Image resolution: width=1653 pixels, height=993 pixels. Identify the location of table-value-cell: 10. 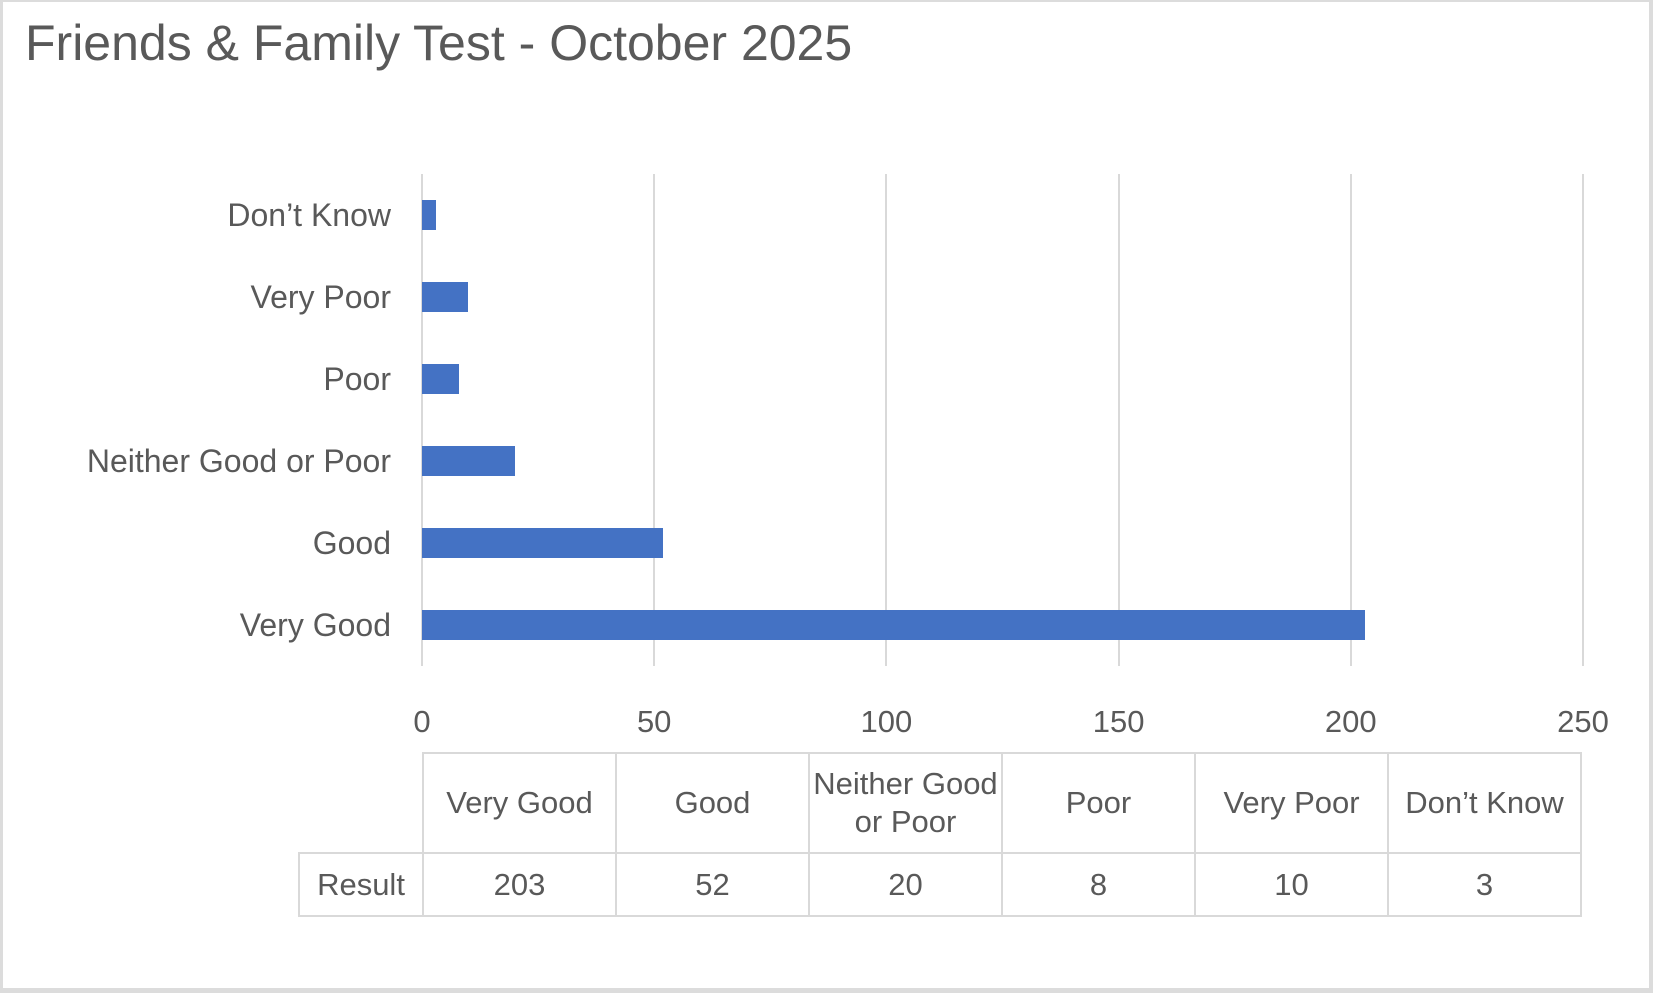
(1291, 884).